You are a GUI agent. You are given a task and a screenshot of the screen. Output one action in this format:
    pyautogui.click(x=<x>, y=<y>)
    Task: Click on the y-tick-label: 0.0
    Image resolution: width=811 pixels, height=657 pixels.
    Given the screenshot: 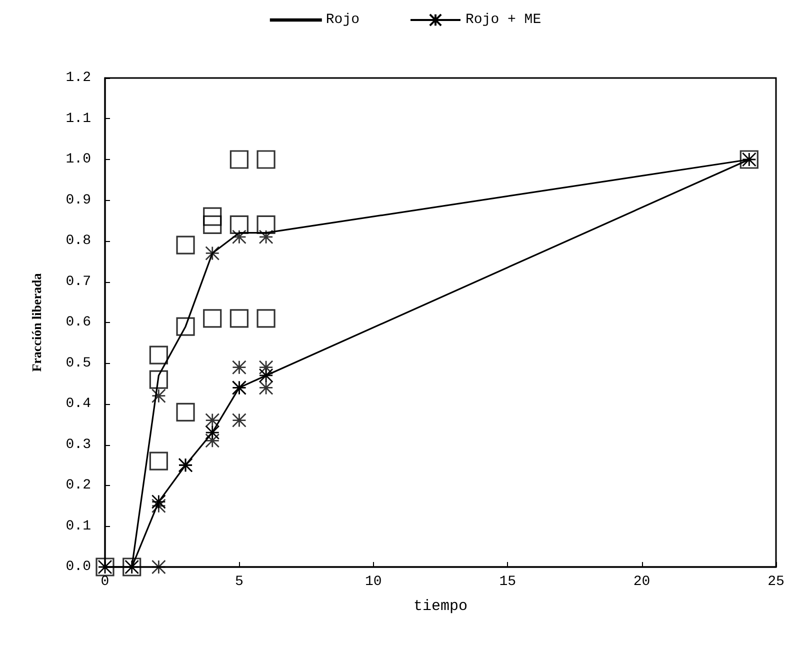 What is the action you would take?
    pyautogui.click(x=78, y=567)
    